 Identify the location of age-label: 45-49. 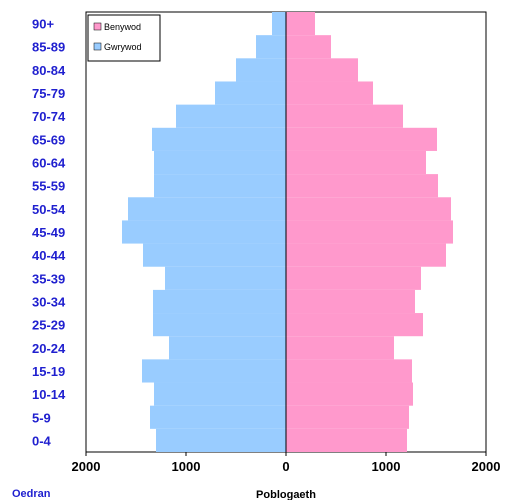
(48, 232).